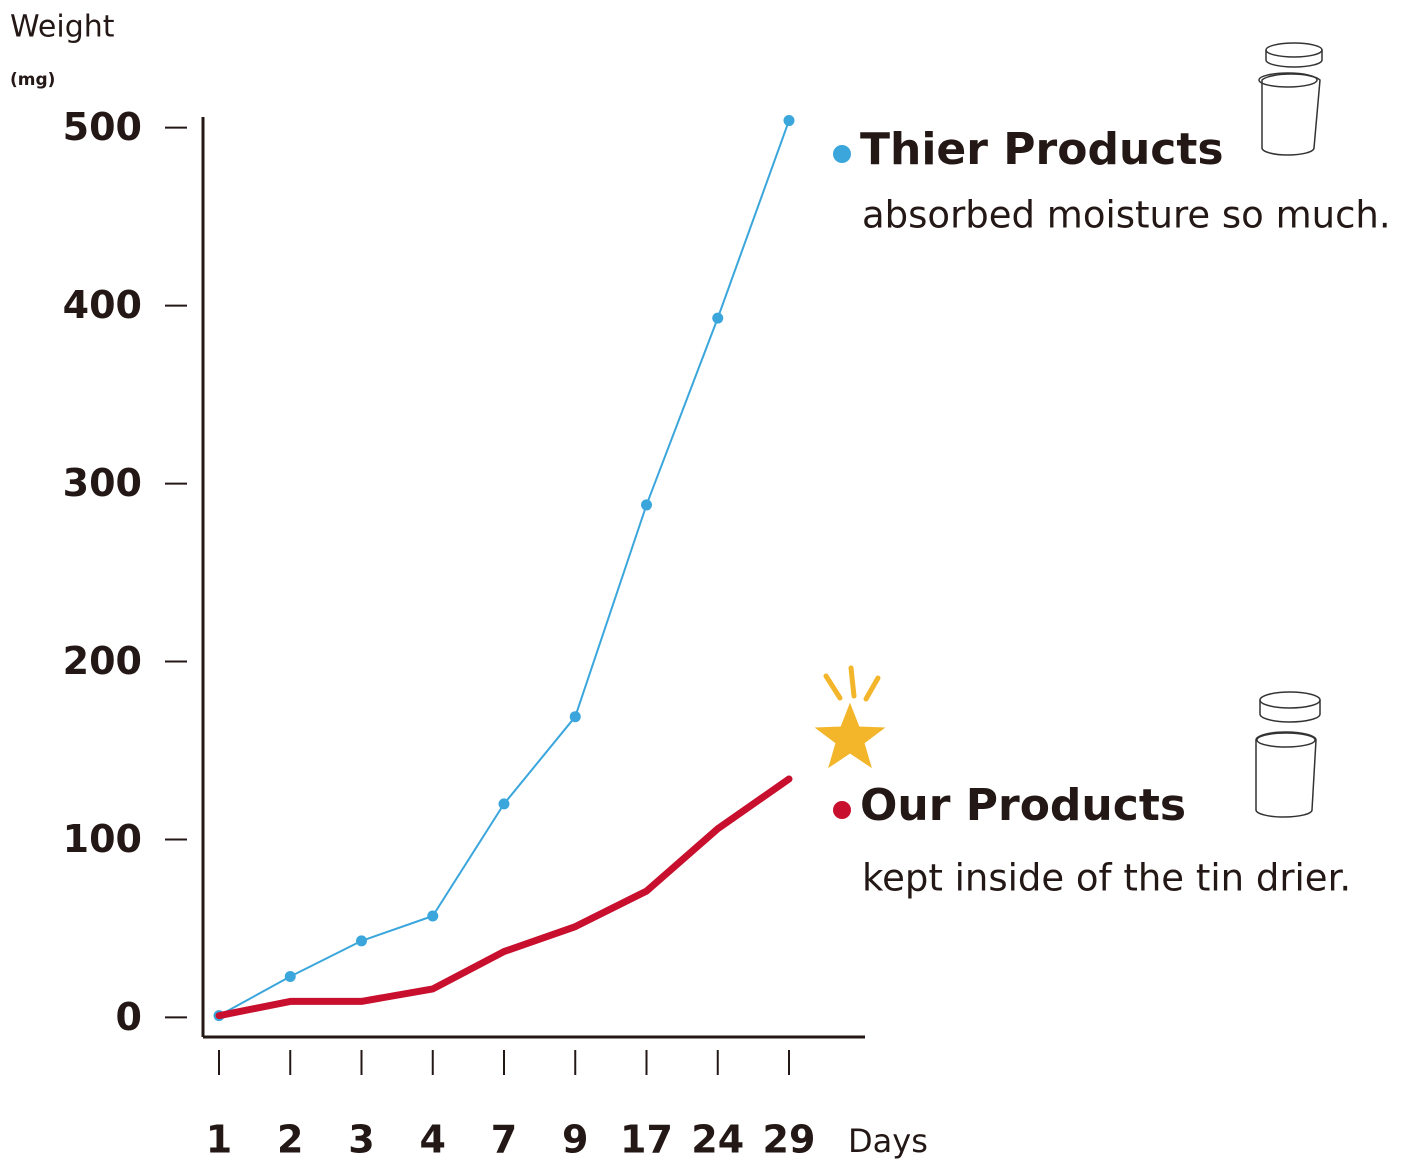 This screenshot has width=1420, height=1165. What do you see at coordinates (1106, 878) in the screenshot?
I see `annotation: kept inside of the tin drier.` at bounding box center [1106, 878].